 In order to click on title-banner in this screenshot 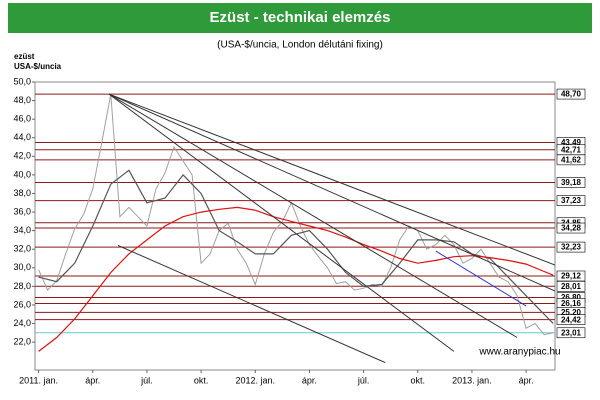, I will do `click(300, 18)`.